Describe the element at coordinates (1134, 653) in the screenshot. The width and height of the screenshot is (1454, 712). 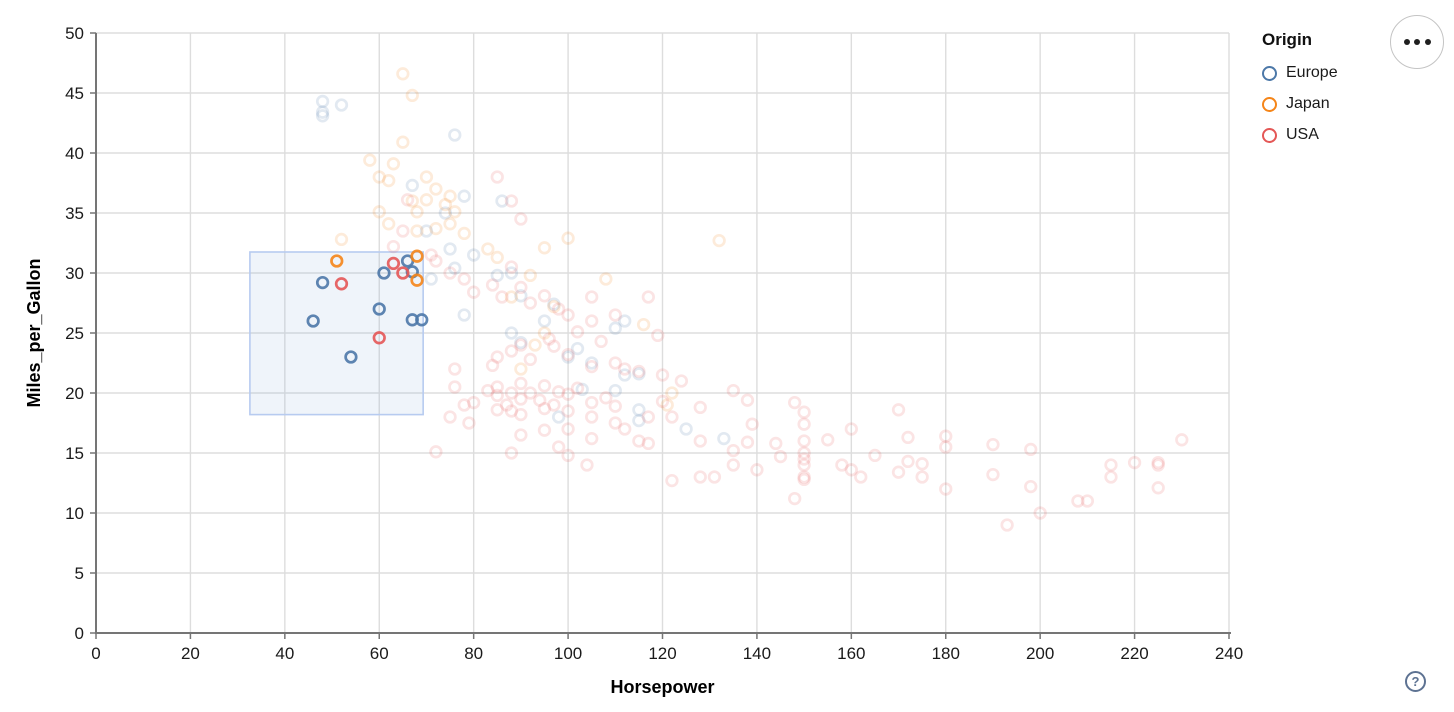
I see `x-tick-label: 220` at that location.